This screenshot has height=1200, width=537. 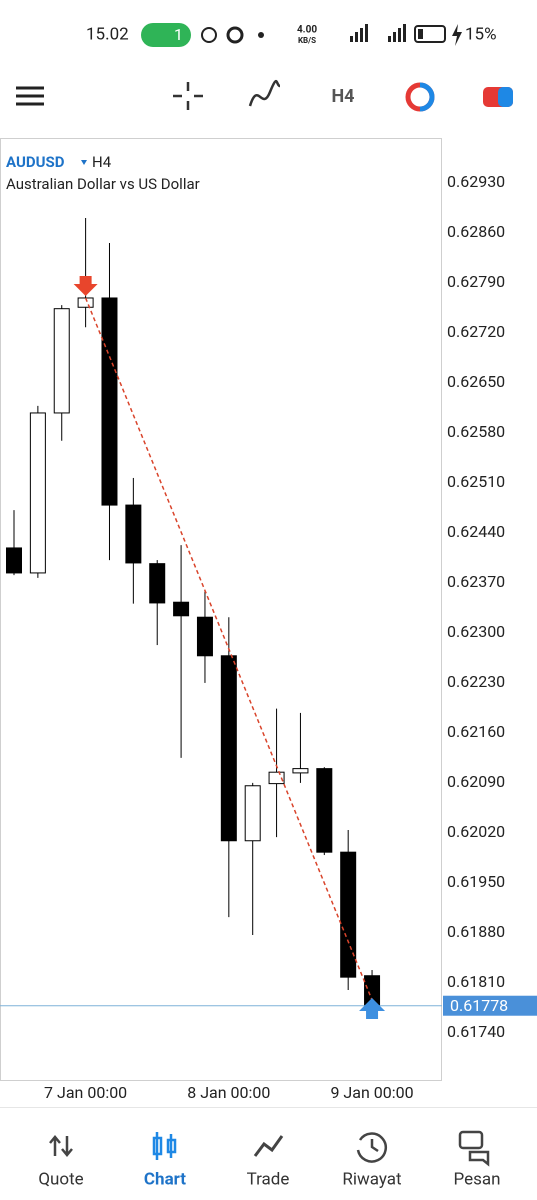 What do you see at coordinates (430, 34) in the screenshot?
I see `battery-icon` at bounding box center [430, 34].